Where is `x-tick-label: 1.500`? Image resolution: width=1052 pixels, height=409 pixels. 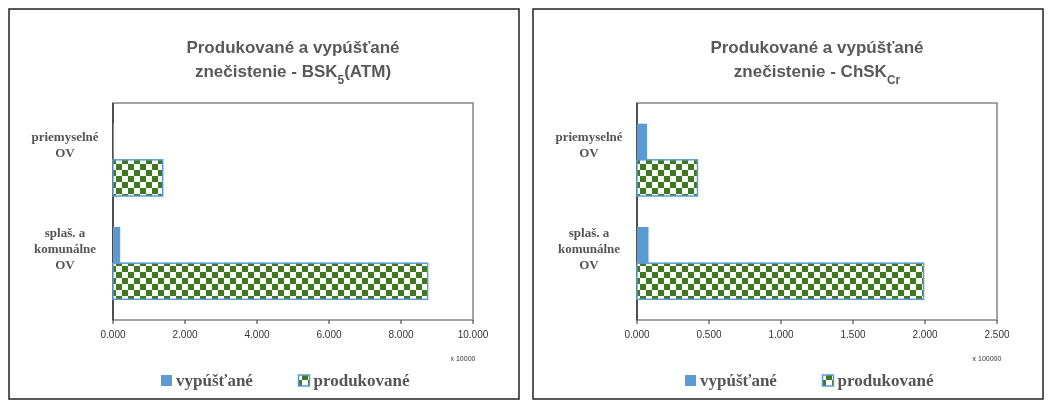 x-tick-label: 1.500 is located at coordinates (853, 334).